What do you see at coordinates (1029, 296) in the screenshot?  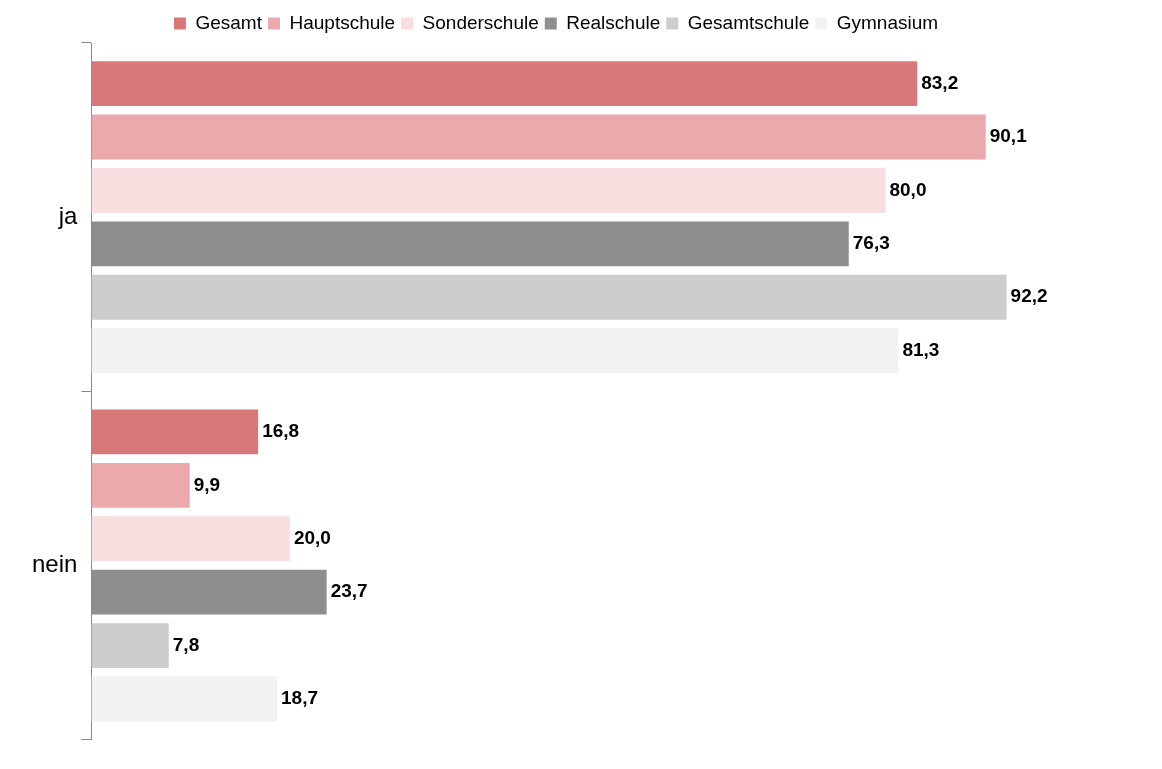 I see `data-label: 92,2` at bounding box center [1029, 296].